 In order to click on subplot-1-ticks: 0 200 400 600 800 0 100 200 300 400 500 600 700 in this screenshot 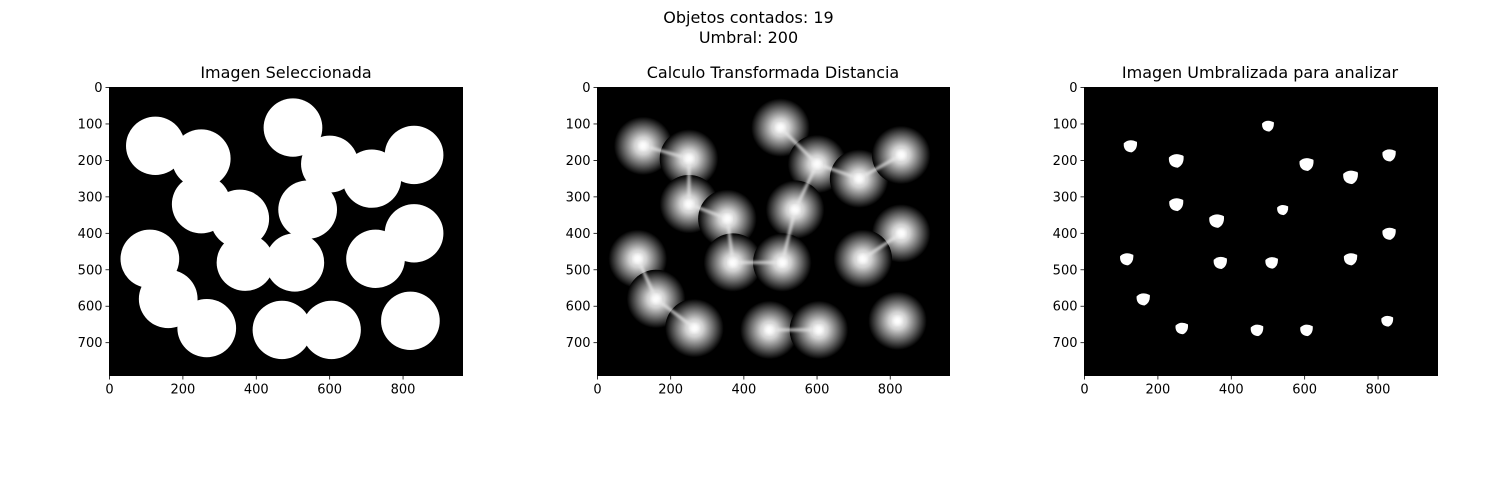, I will do `click(247, 239)`.